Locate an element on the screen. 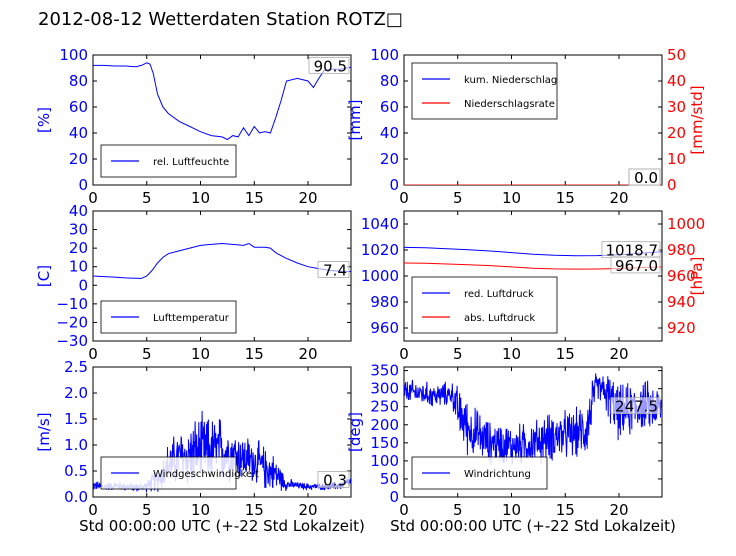 This screenshot has width=736, height=556. y-tick-label: 1040 is located at coordinates (380, 224).